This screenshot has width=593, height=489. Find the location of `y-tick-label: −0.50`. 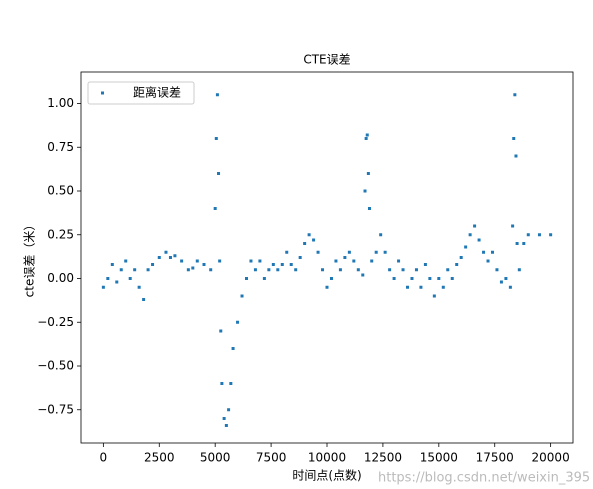

y-tick-label: −0.50 is located at coordinates (55, 366).